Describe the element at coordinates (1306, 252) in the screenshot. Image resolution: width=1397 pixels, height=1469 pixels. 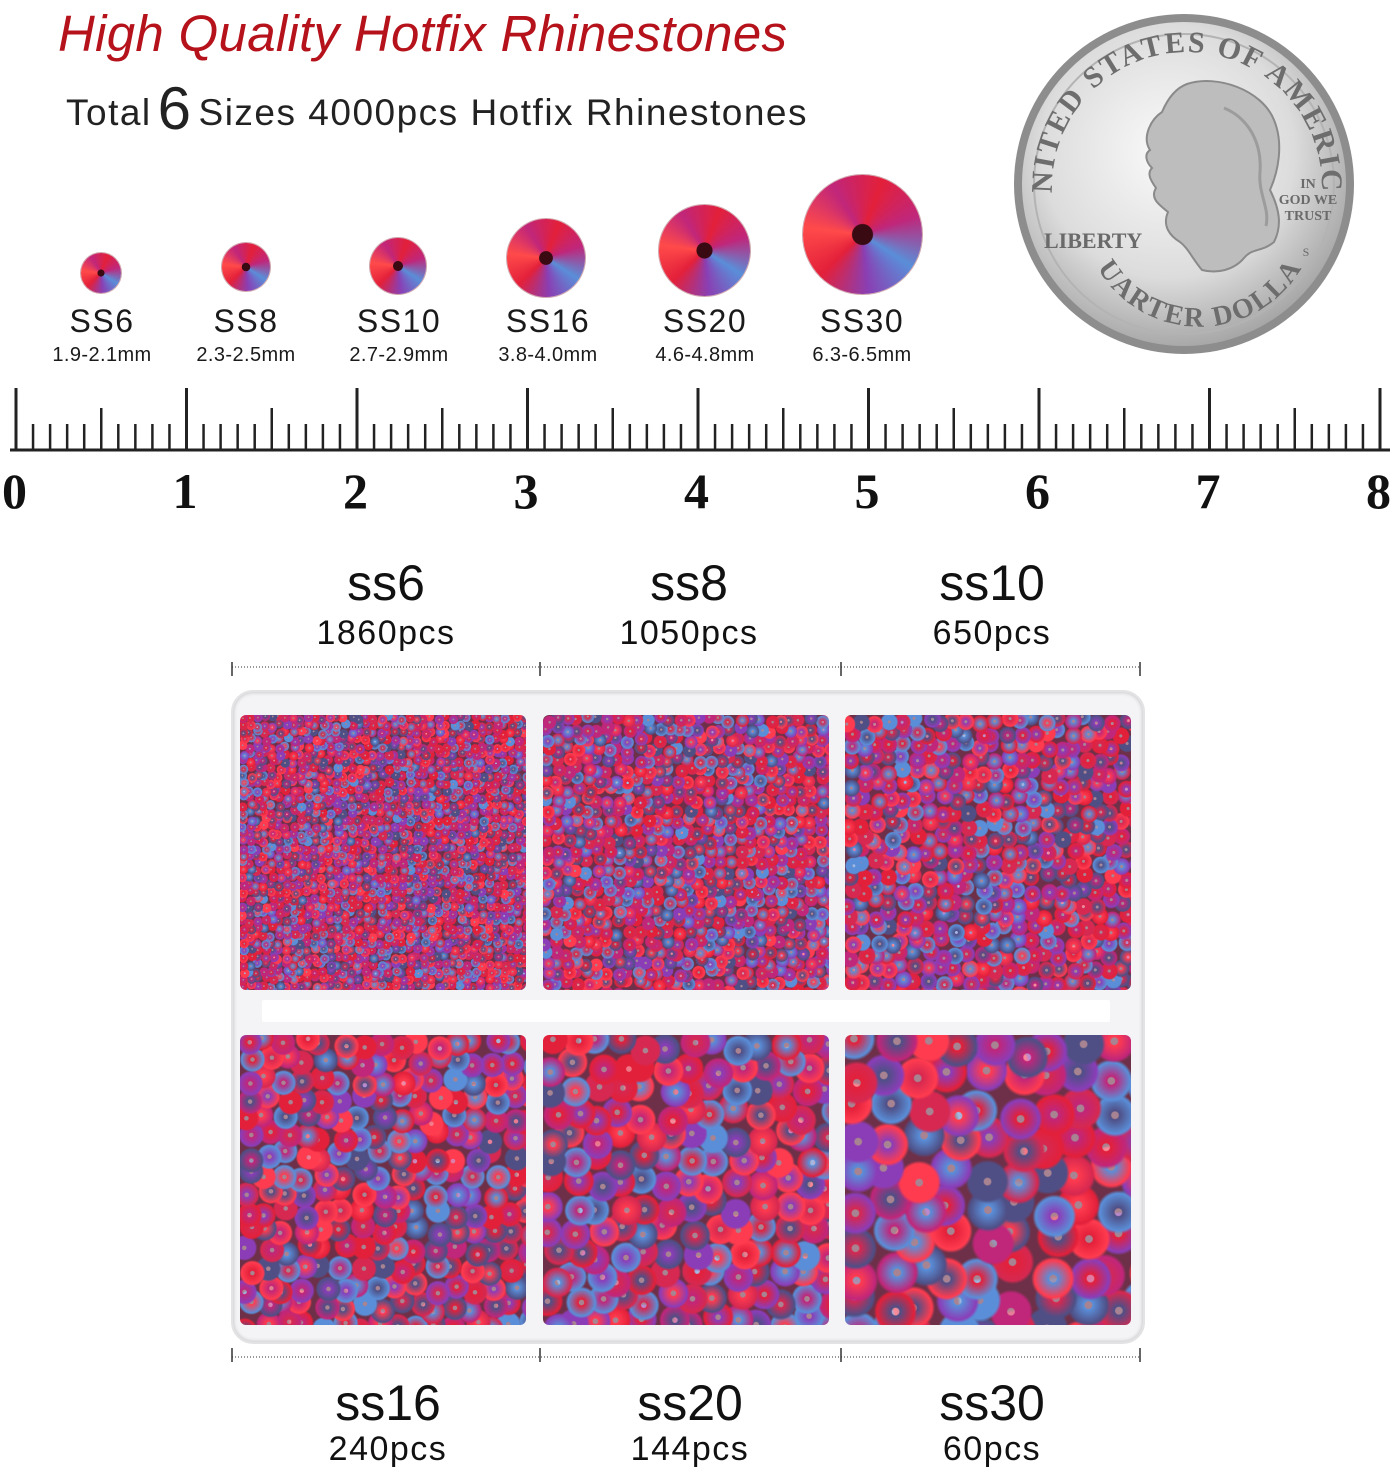
I see `coin-mint-mark: S` at that location.